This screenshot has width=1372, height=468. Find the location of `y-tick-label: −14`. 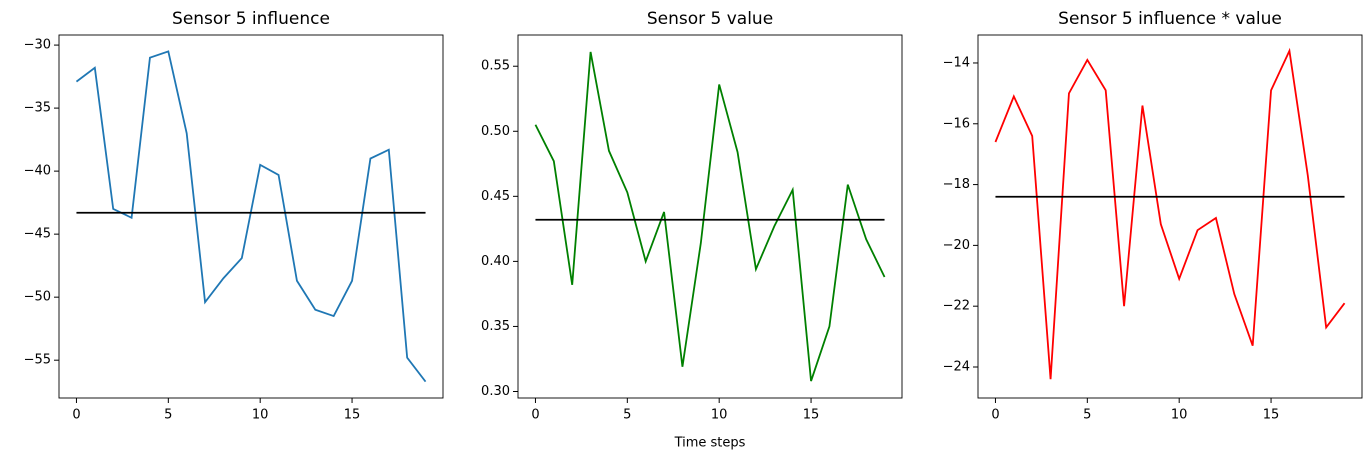

y-tick-label: −14 is located at coordinates (956, 62).